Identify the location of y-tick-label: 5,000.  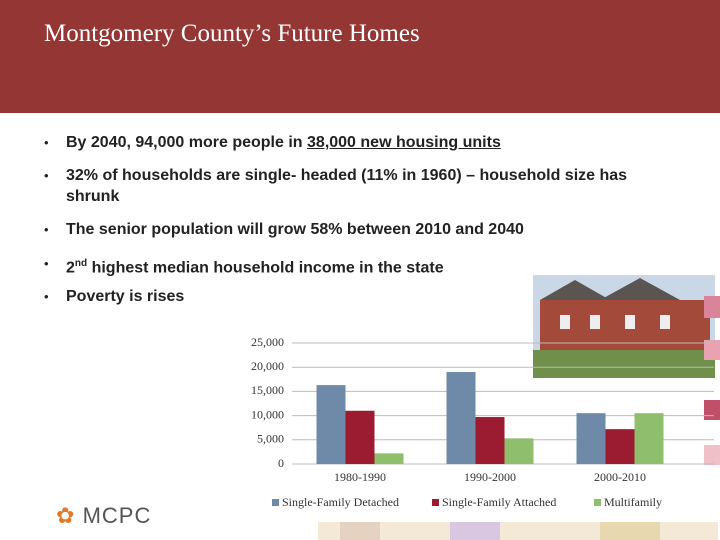
(270, 439).